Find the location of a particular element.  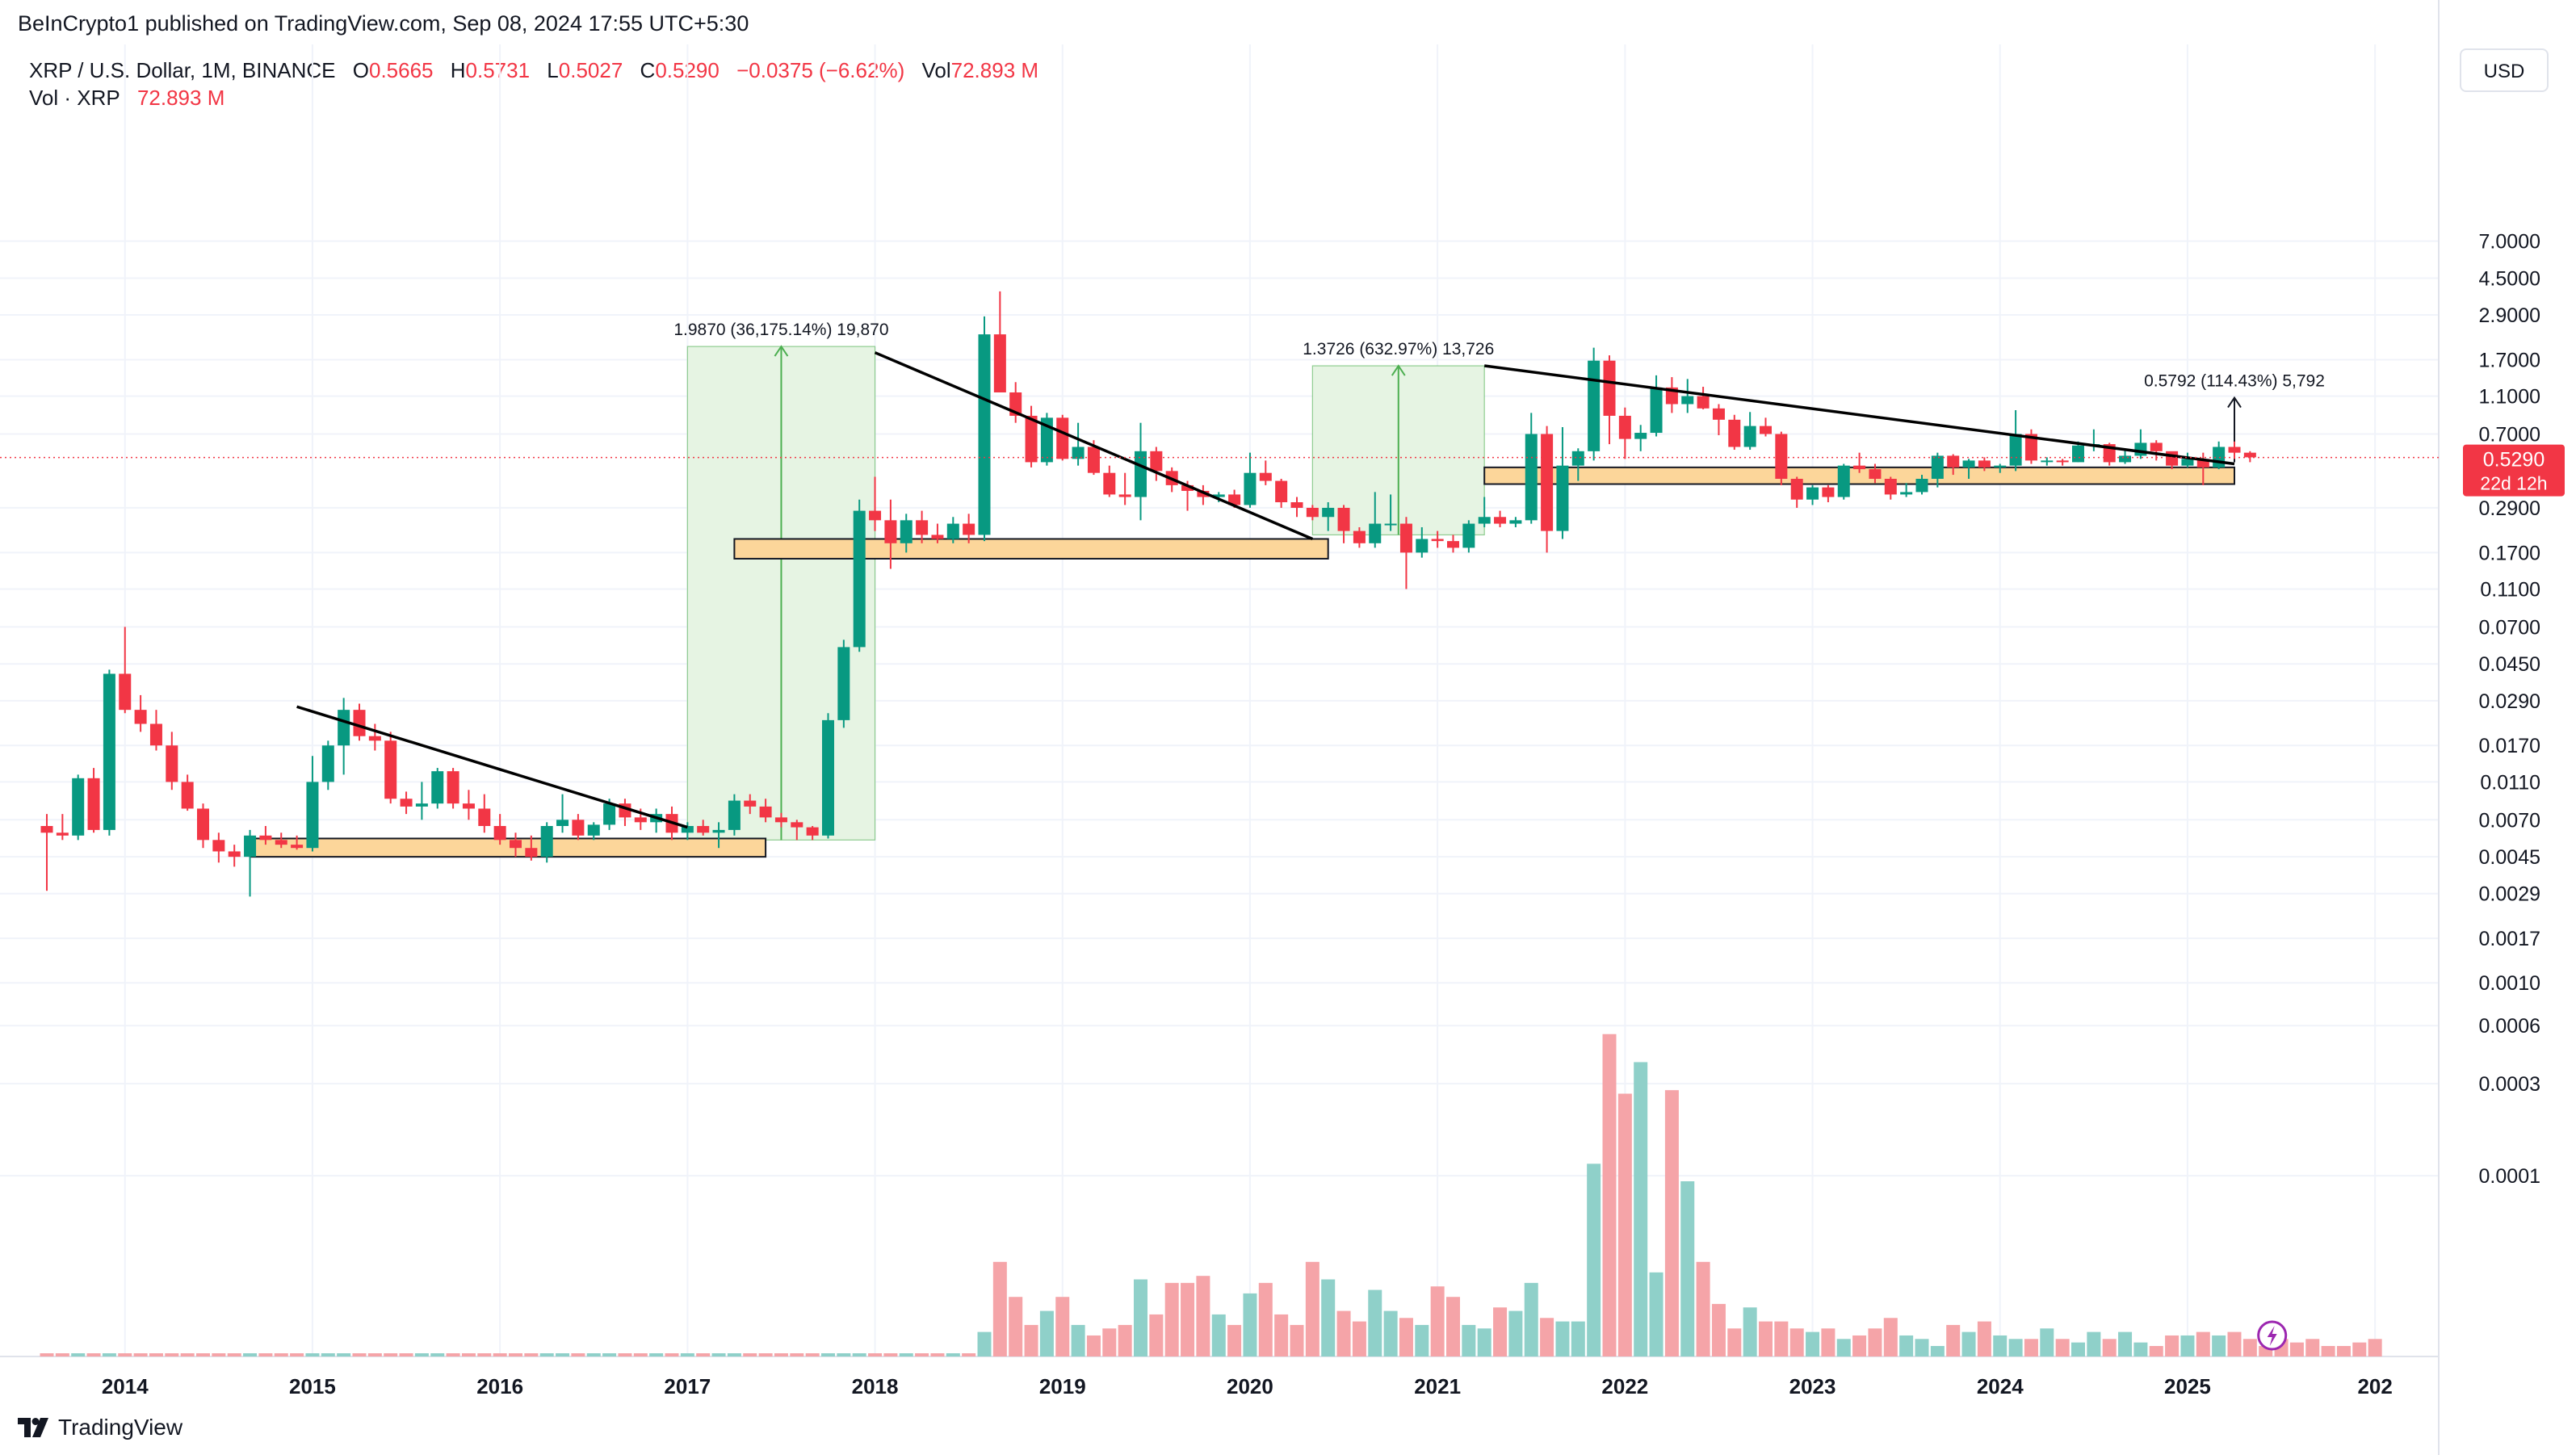

y-tick-label: 0.2900 is located at coordinates (2509, 508).